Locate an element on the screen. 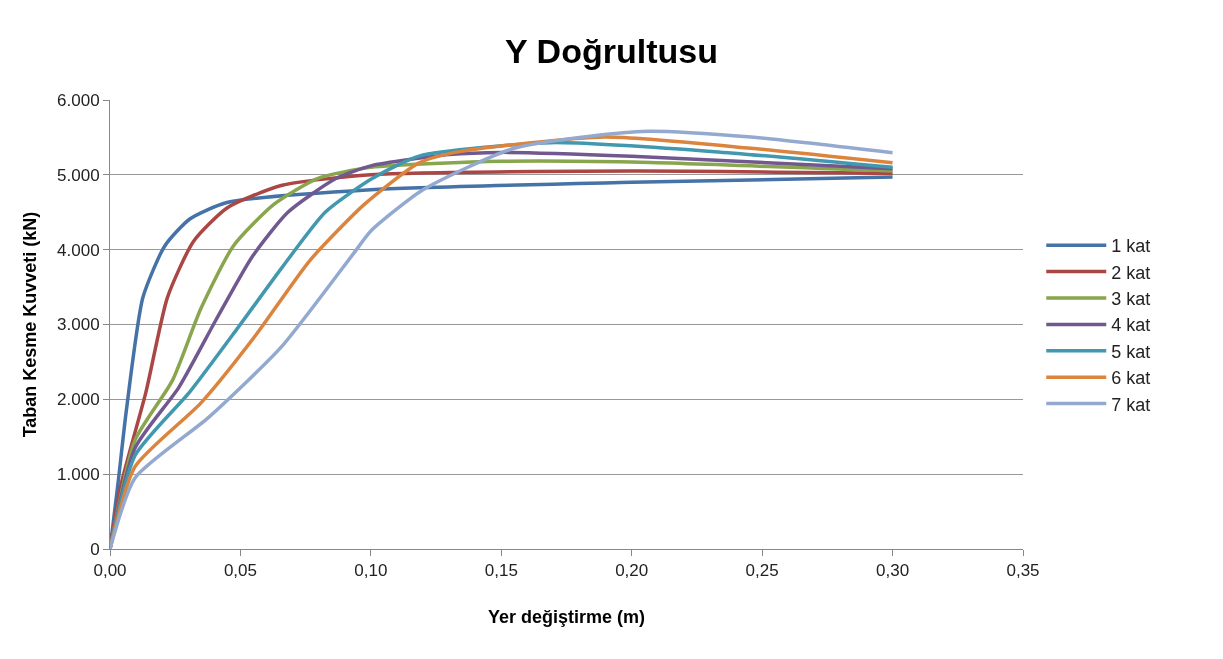 The image size is (1223, 659). y-tick-label: 2.000 is located at coordinates (78, 400).